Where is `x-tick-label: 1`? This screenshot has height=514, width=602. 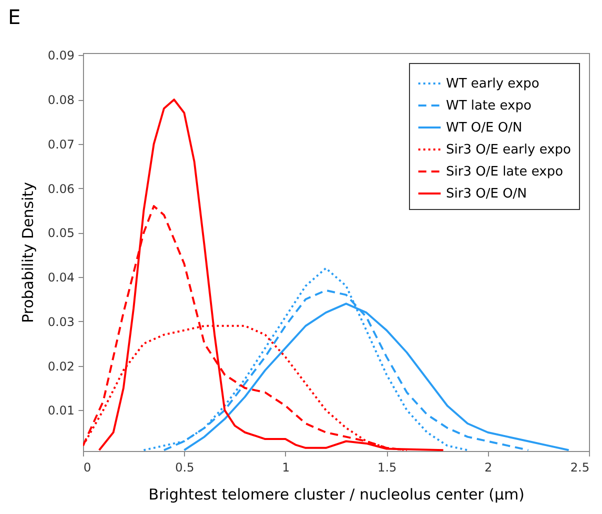 x-tick-label: 1 is located at coordinates (286, 467).